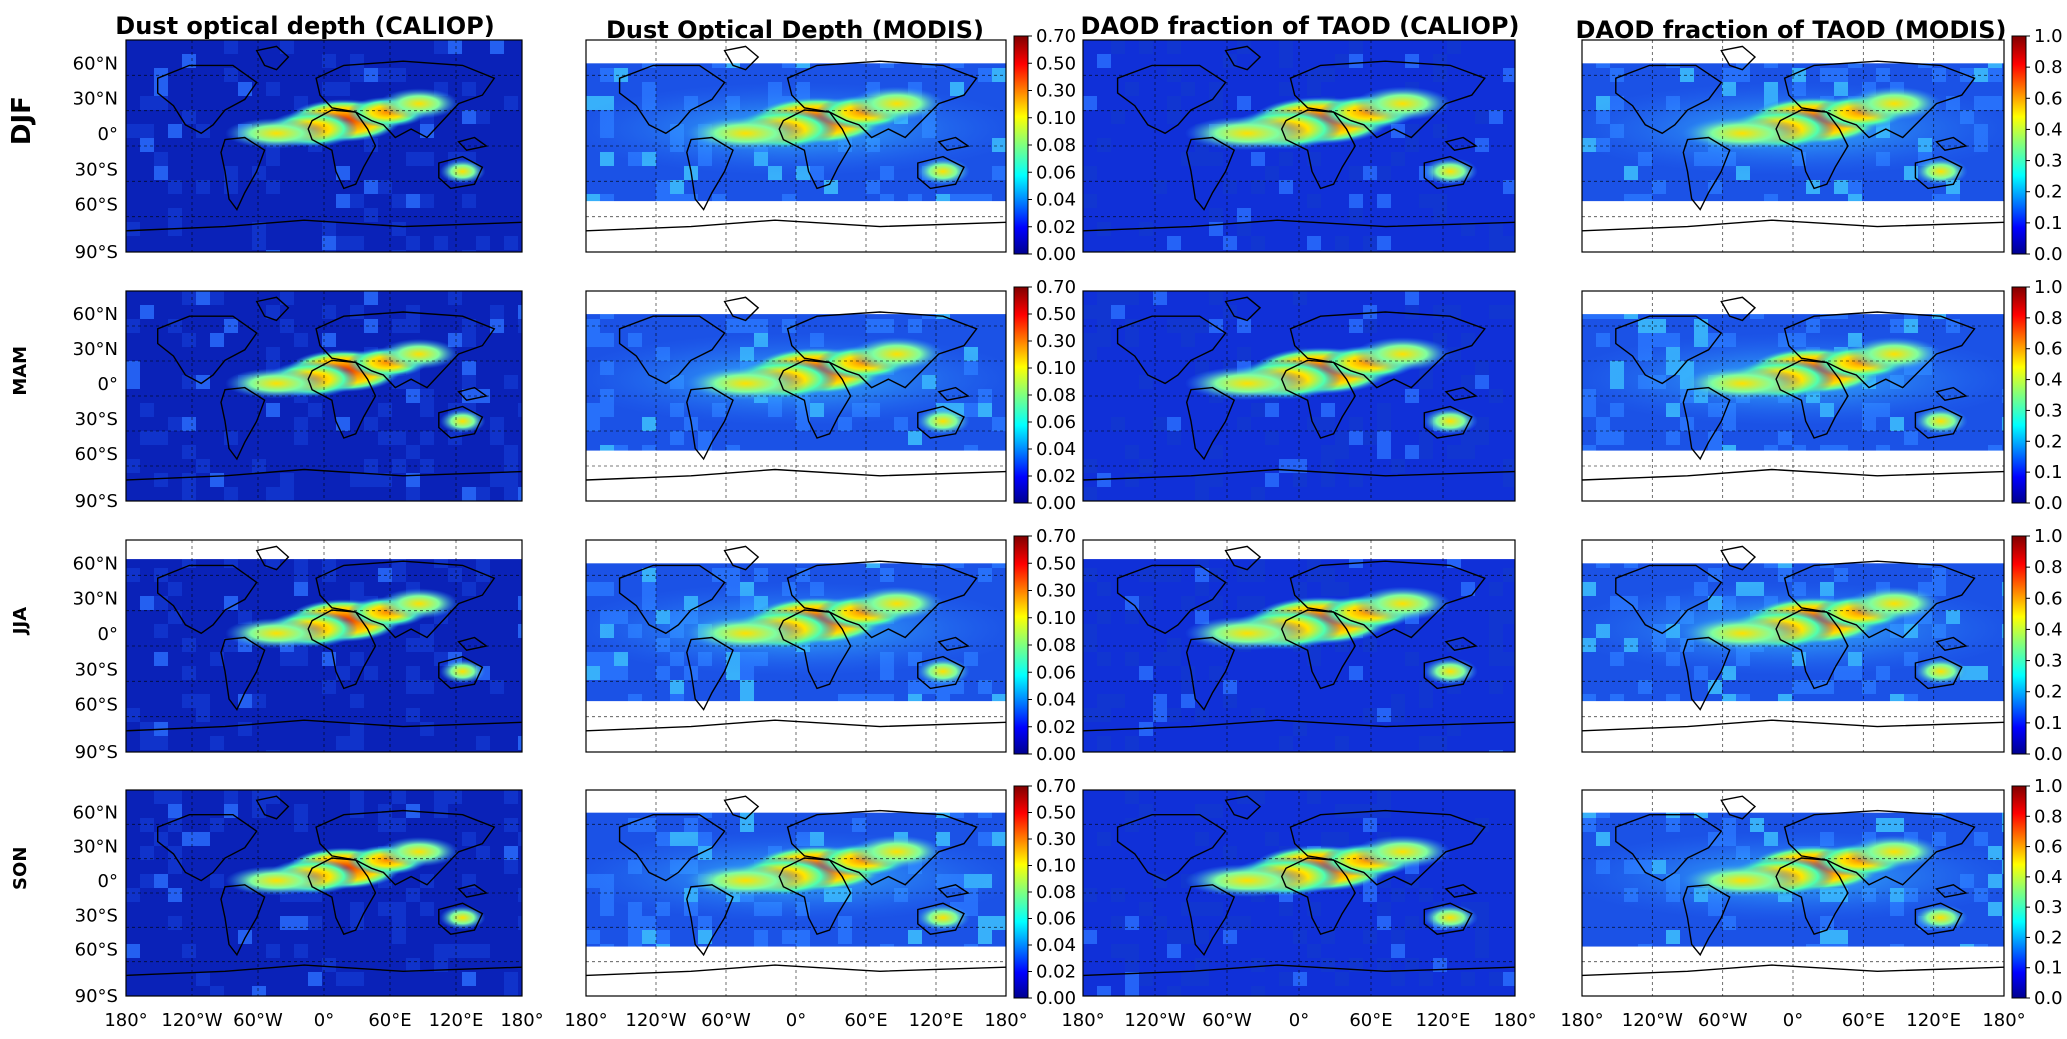 The height and width of the screenshot is (1039, 2067). I want to click on map-panel-r3-c3, so click(1299, 646).